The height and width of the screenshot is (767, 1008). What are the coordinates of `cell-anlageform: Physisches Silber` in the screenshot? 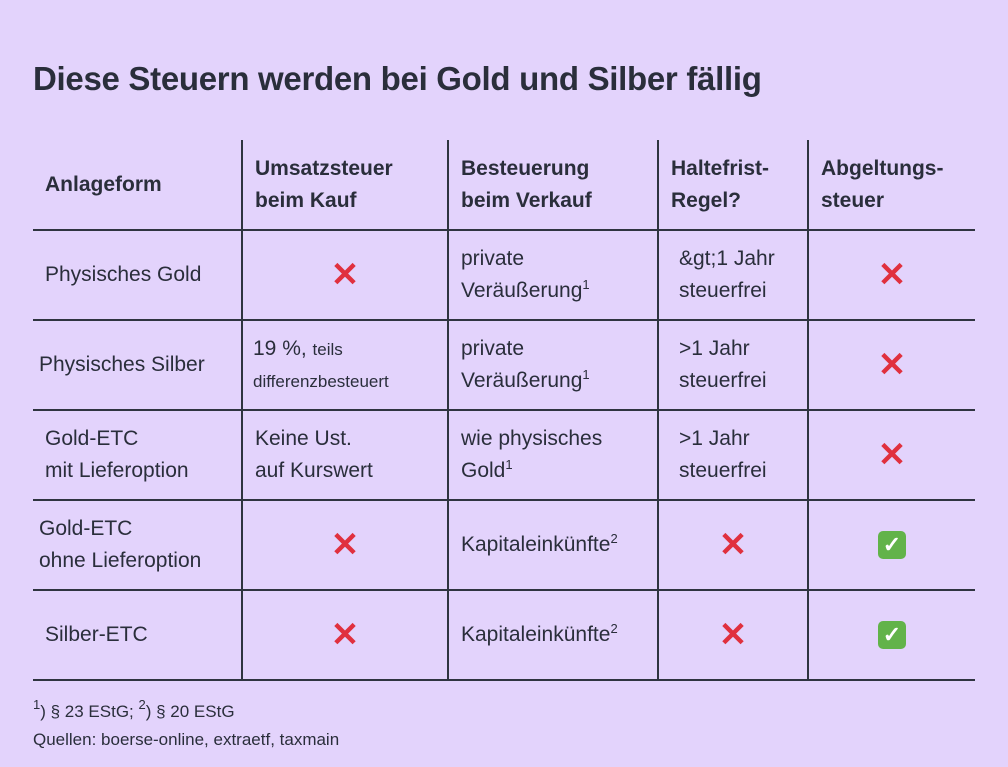 It's located at (137, 365).